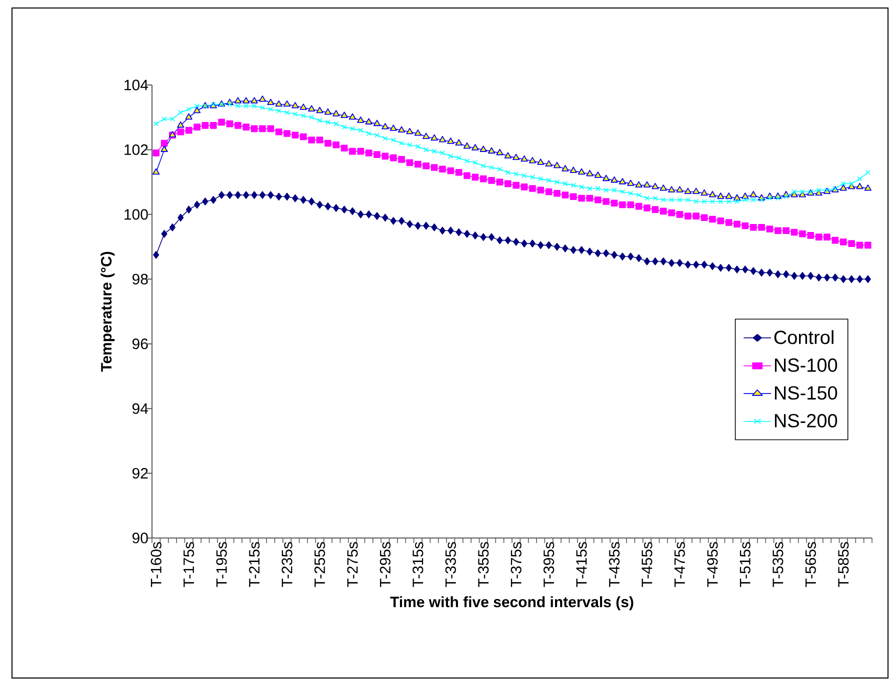  What do you see at coordinates (450, 565) in the screenshot?
I see `x-tick-label: T-335s` at bounding box center [450, 565].